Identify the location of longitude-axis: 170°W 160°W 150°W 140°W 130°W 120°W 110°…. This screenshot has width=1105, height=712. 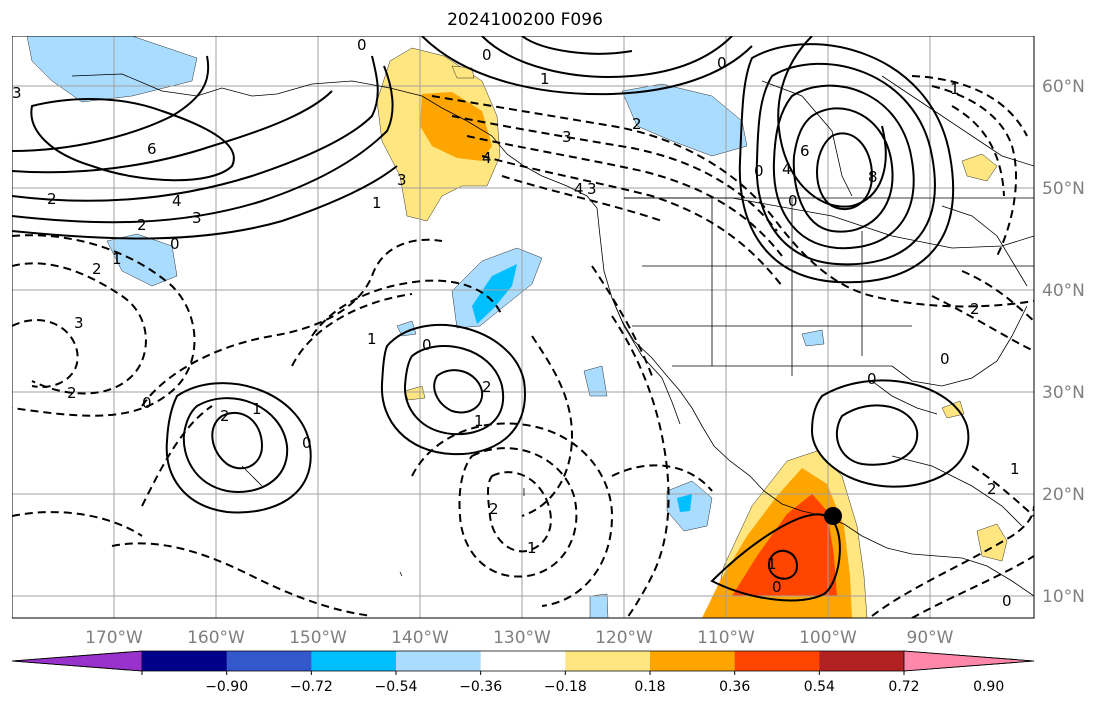
(519, 638).